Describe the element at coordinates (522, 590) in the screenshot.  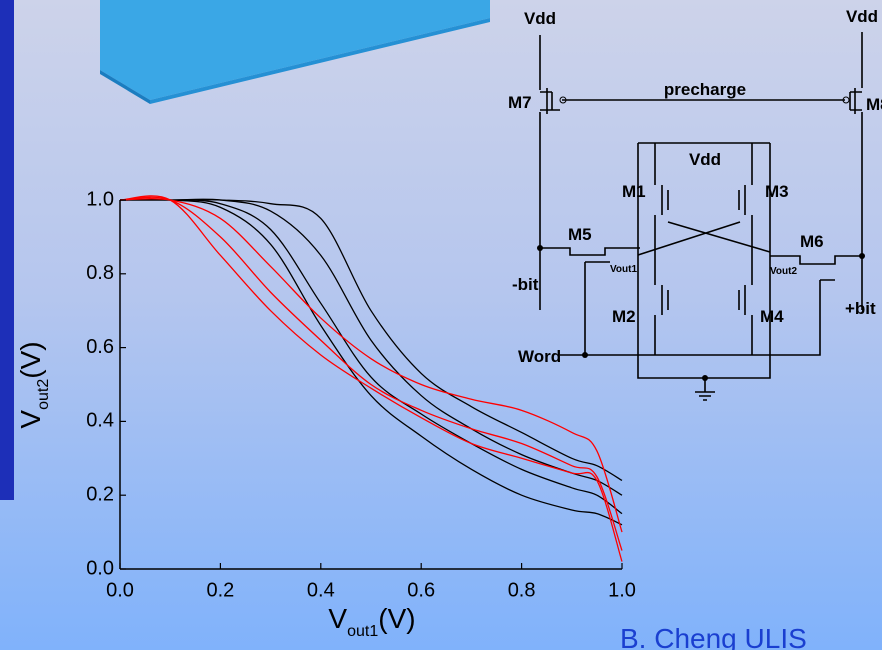
I see `x-tick-label: 0.8` at that location.